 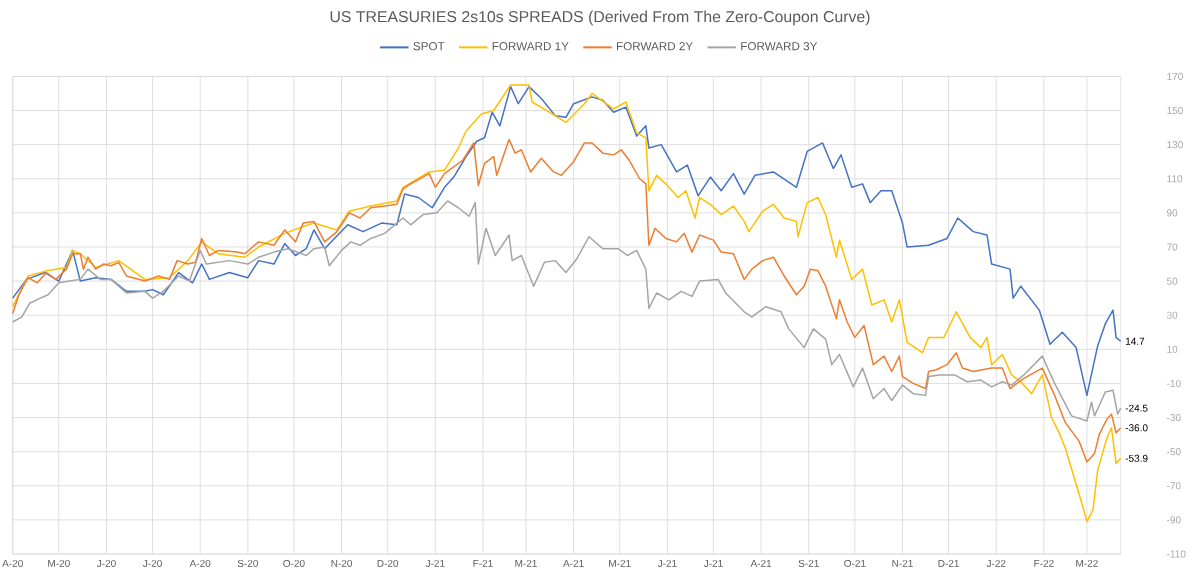 What do you see at coordinates (996, 563) in the screenshot?
I see `x-tick-label: J-22` at bounding box center [996, 563].